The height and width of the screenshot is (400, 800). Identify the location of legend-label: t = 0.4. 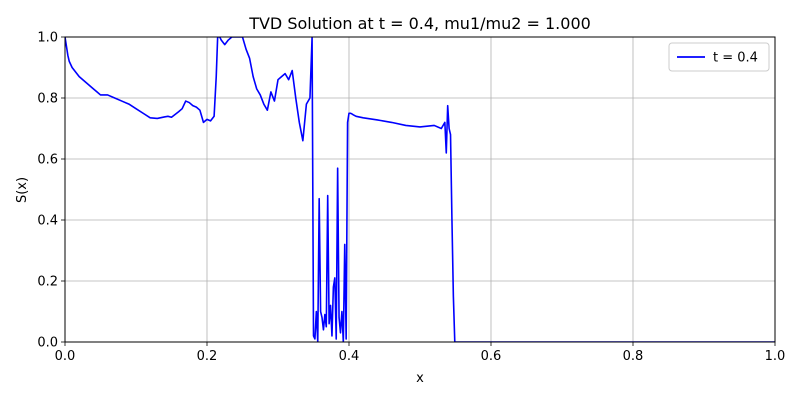
(735, 58).